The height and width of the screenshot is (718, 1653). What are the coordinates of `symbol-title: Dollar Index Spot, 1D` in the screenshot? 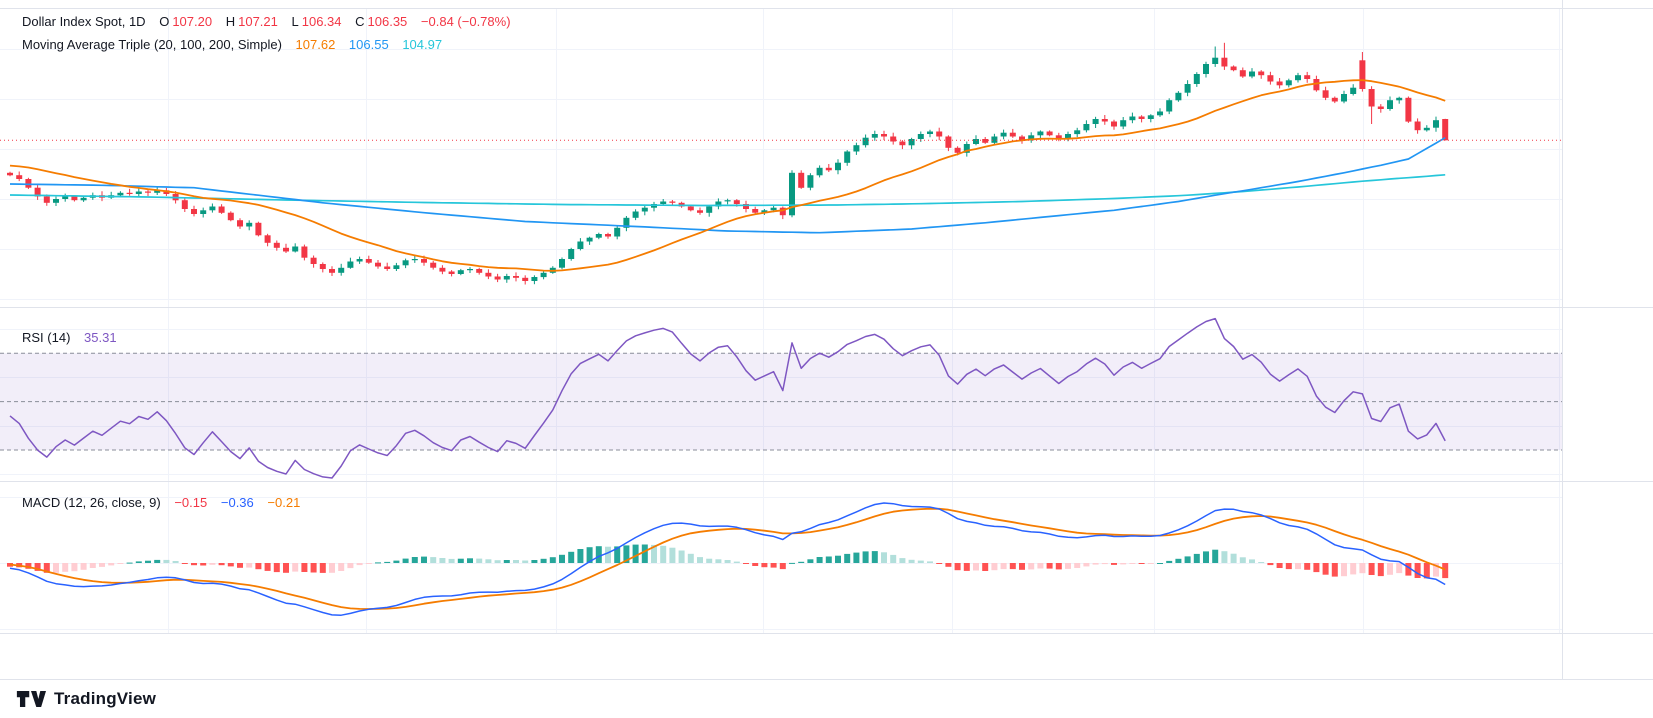 It's located at (84, 21).